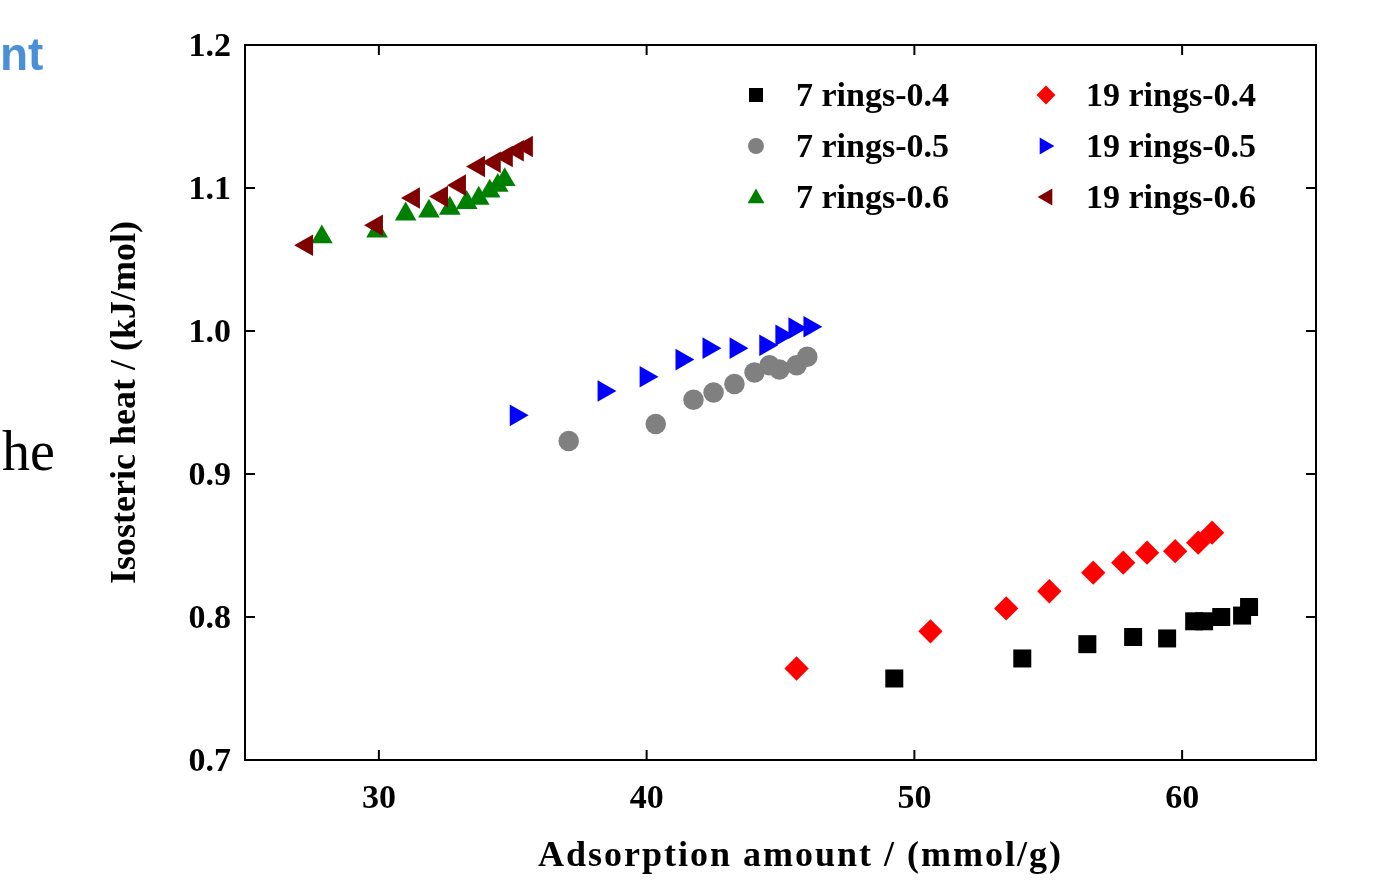 The image size is (1388, 880). I want to click on legend-label: 7 rings-0.6, so click(872, 196).